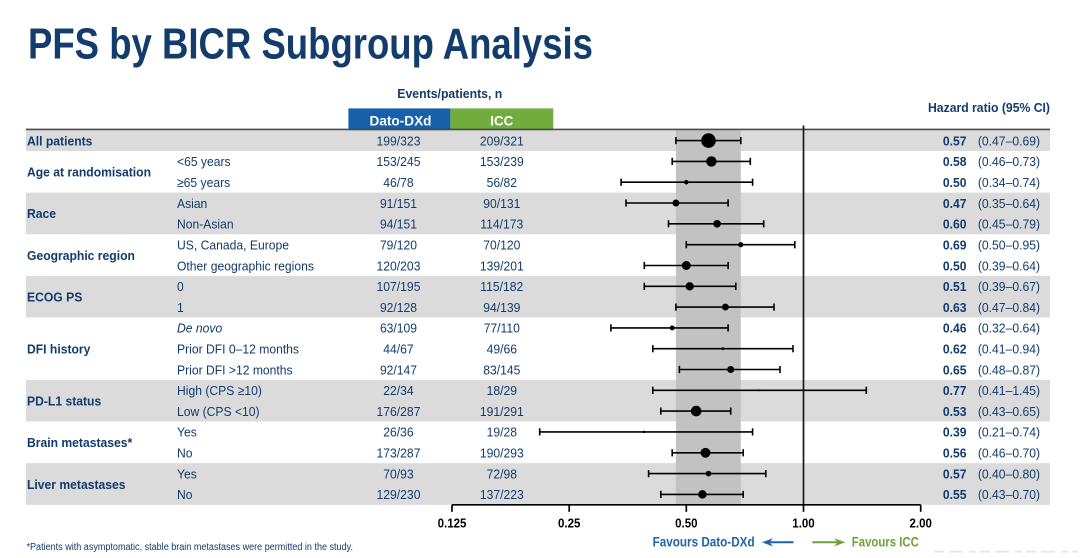  Describe the element at coordinates (218, 411) in the screenshot. I see `svg-text: Low (CPS <10)` at that location.